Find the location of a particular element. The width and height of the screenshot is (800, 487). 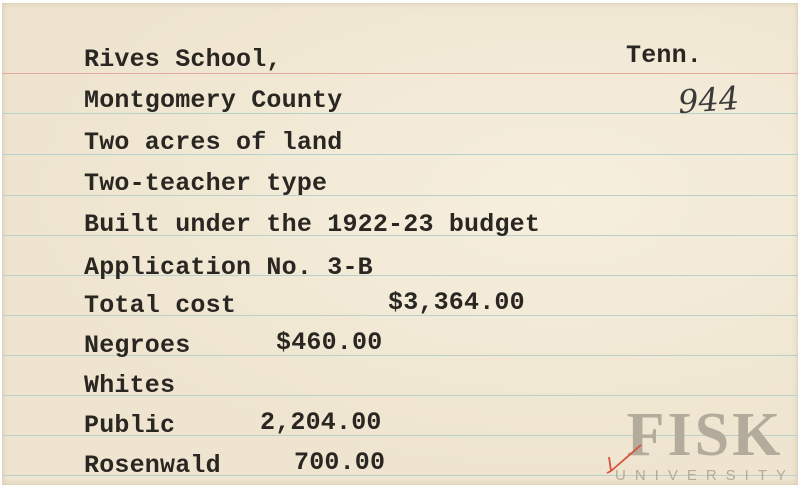

rosenwald-value: 700.00 is located at coordinates (340, 462).